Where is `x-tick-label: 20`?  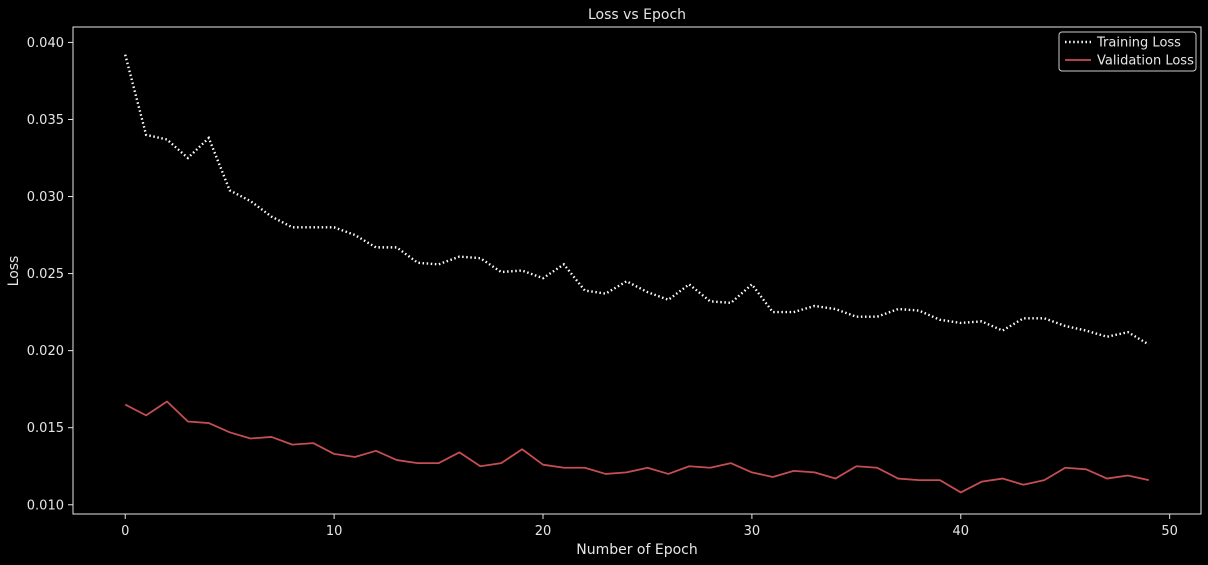
x-tick-label: 20 is located at coordinates (543, 531).